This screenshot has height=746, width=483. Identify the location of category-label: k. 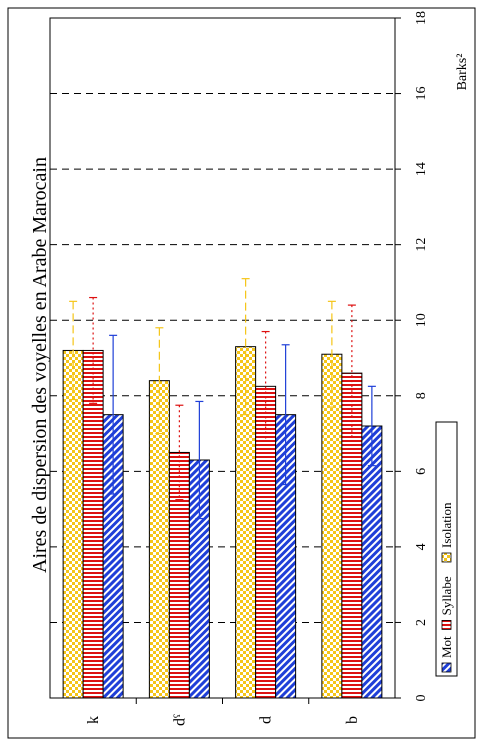
(93, 720).